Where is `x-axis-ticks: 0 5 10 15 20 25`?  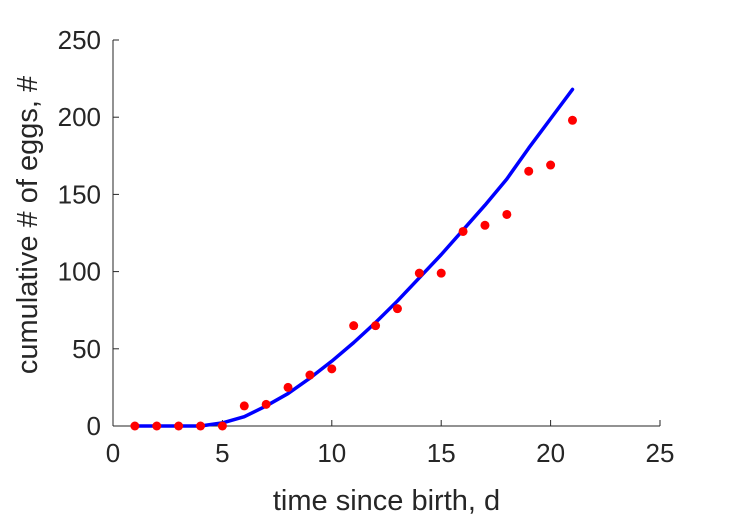
x-axis-ticks: 0 5 10 15 20 25 is located at coordinates (390, 444).